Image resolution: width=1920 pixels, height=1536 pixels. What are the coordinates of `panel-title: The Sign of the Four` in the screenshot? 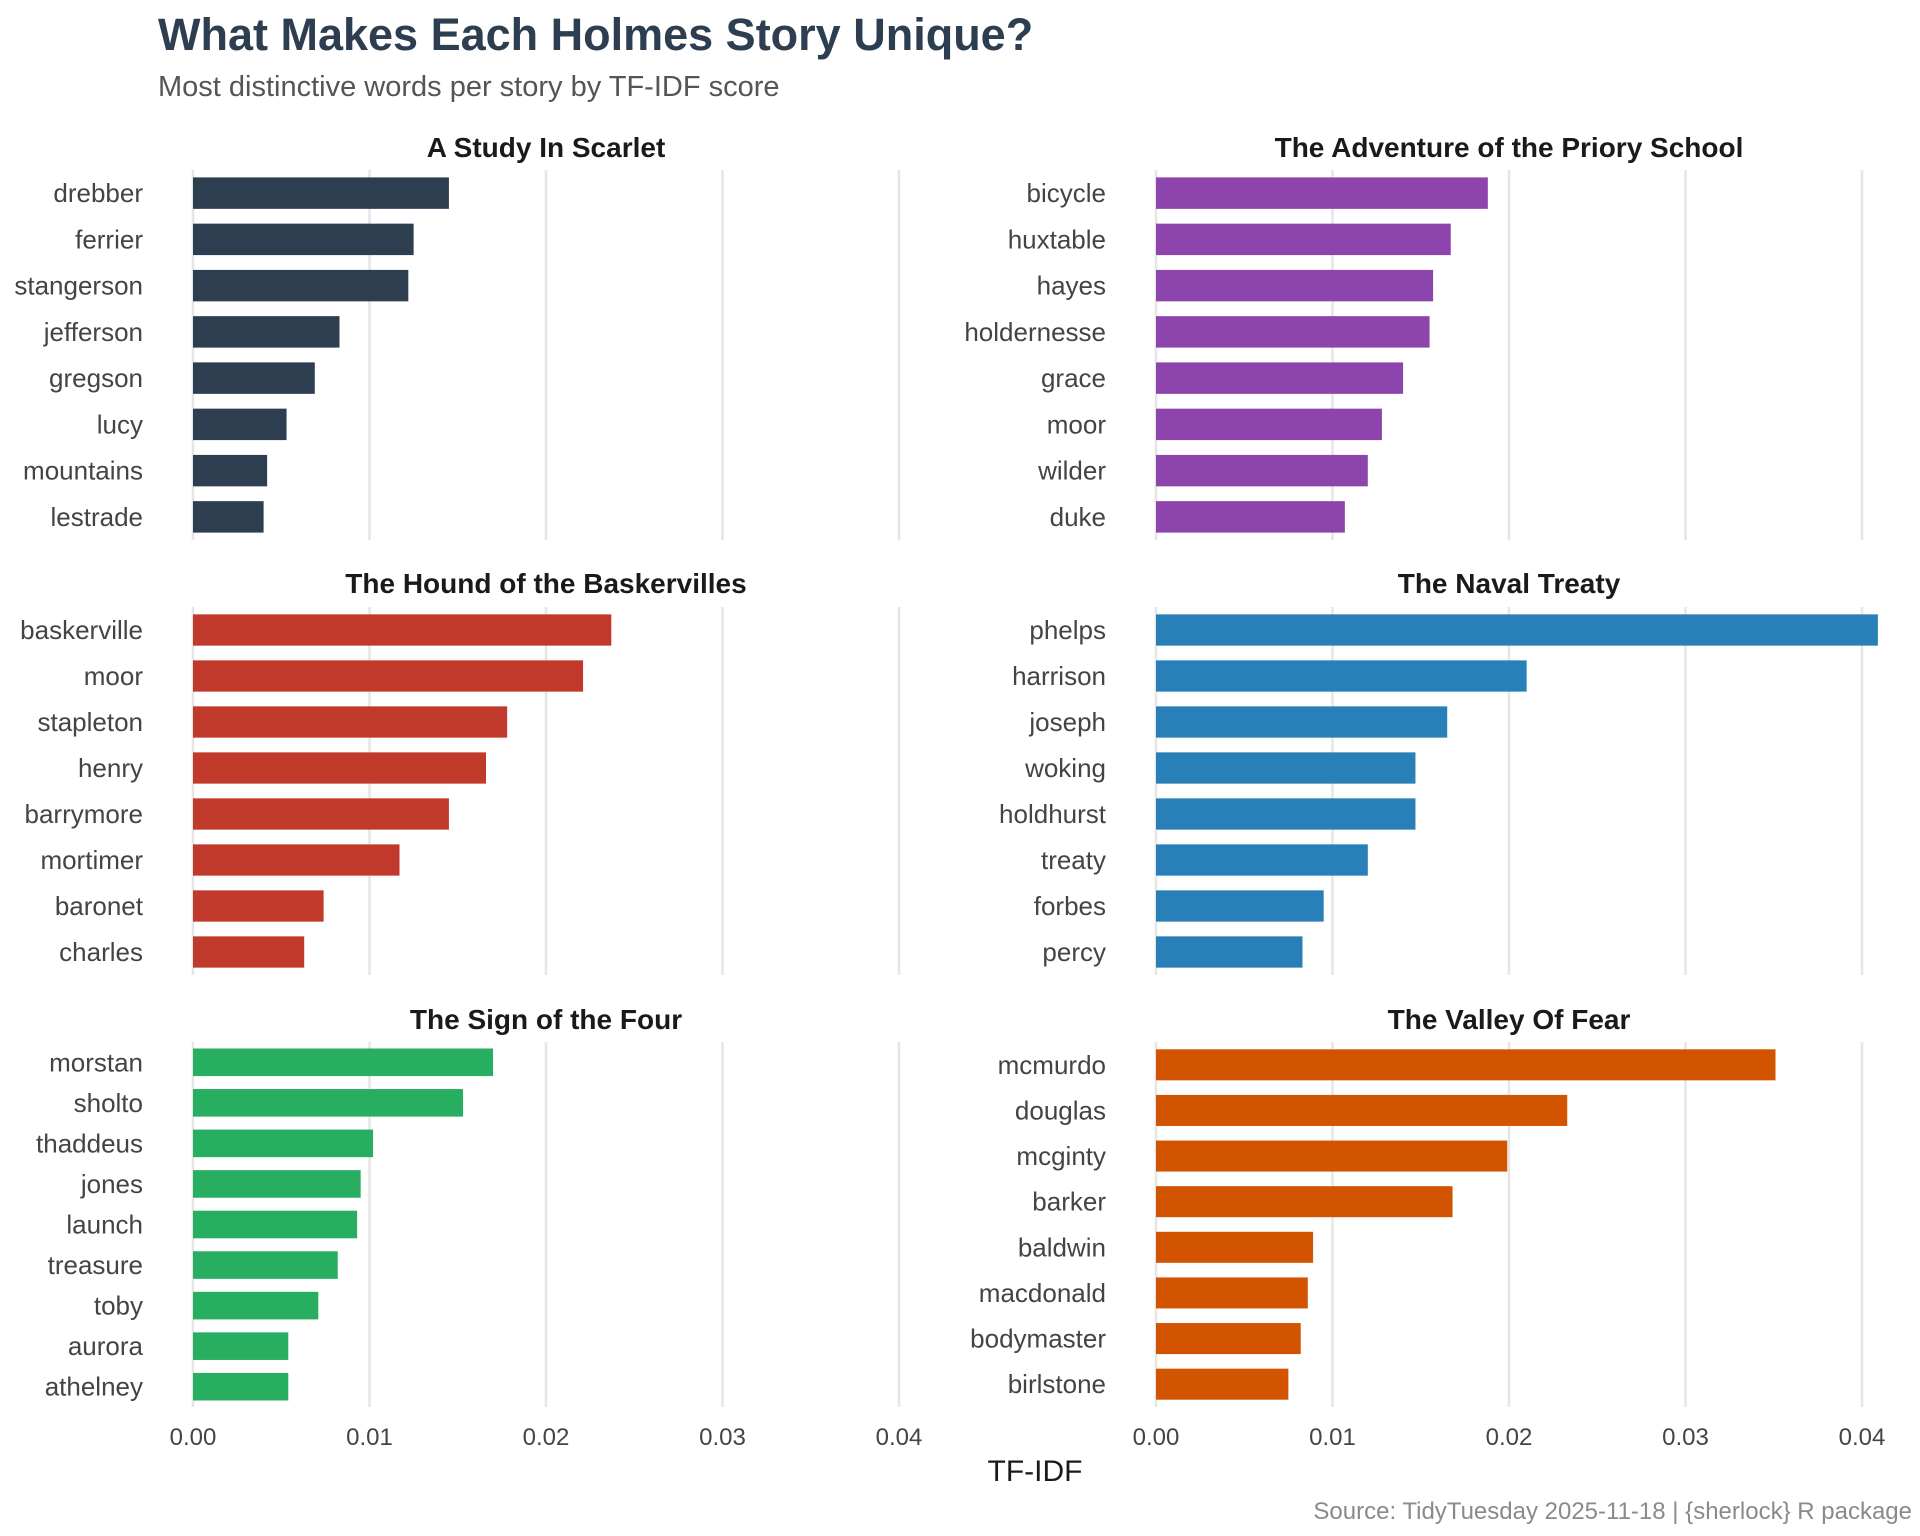 It's located at (546, 1019).